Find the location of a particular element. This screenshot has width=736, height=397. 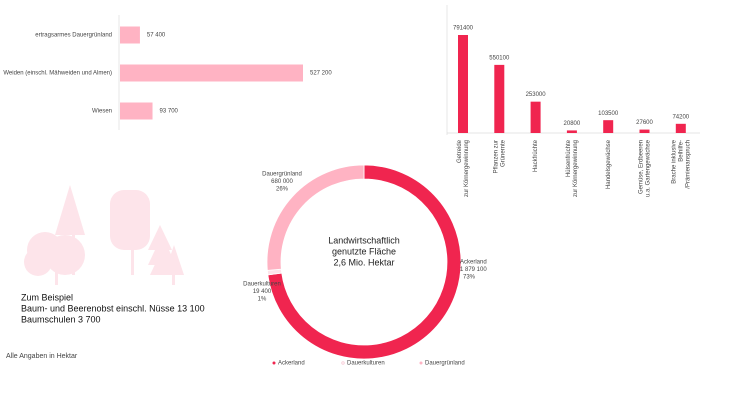

legend-label: Ackerland is located at coordinates (291, 364).